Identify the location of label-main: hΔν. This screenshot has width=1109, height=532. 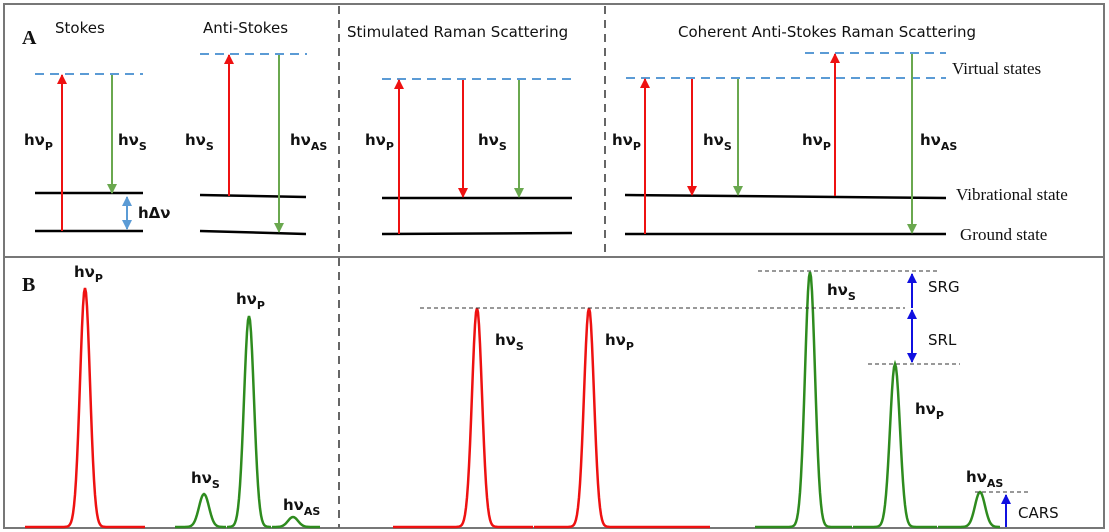
(154, 213).